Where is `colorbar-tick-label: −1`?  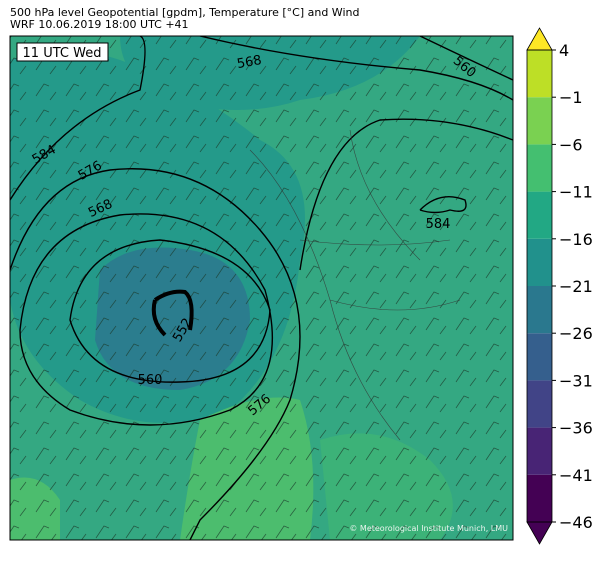
colorbar-tick-label: −1 is located at coordinates (571, 97).